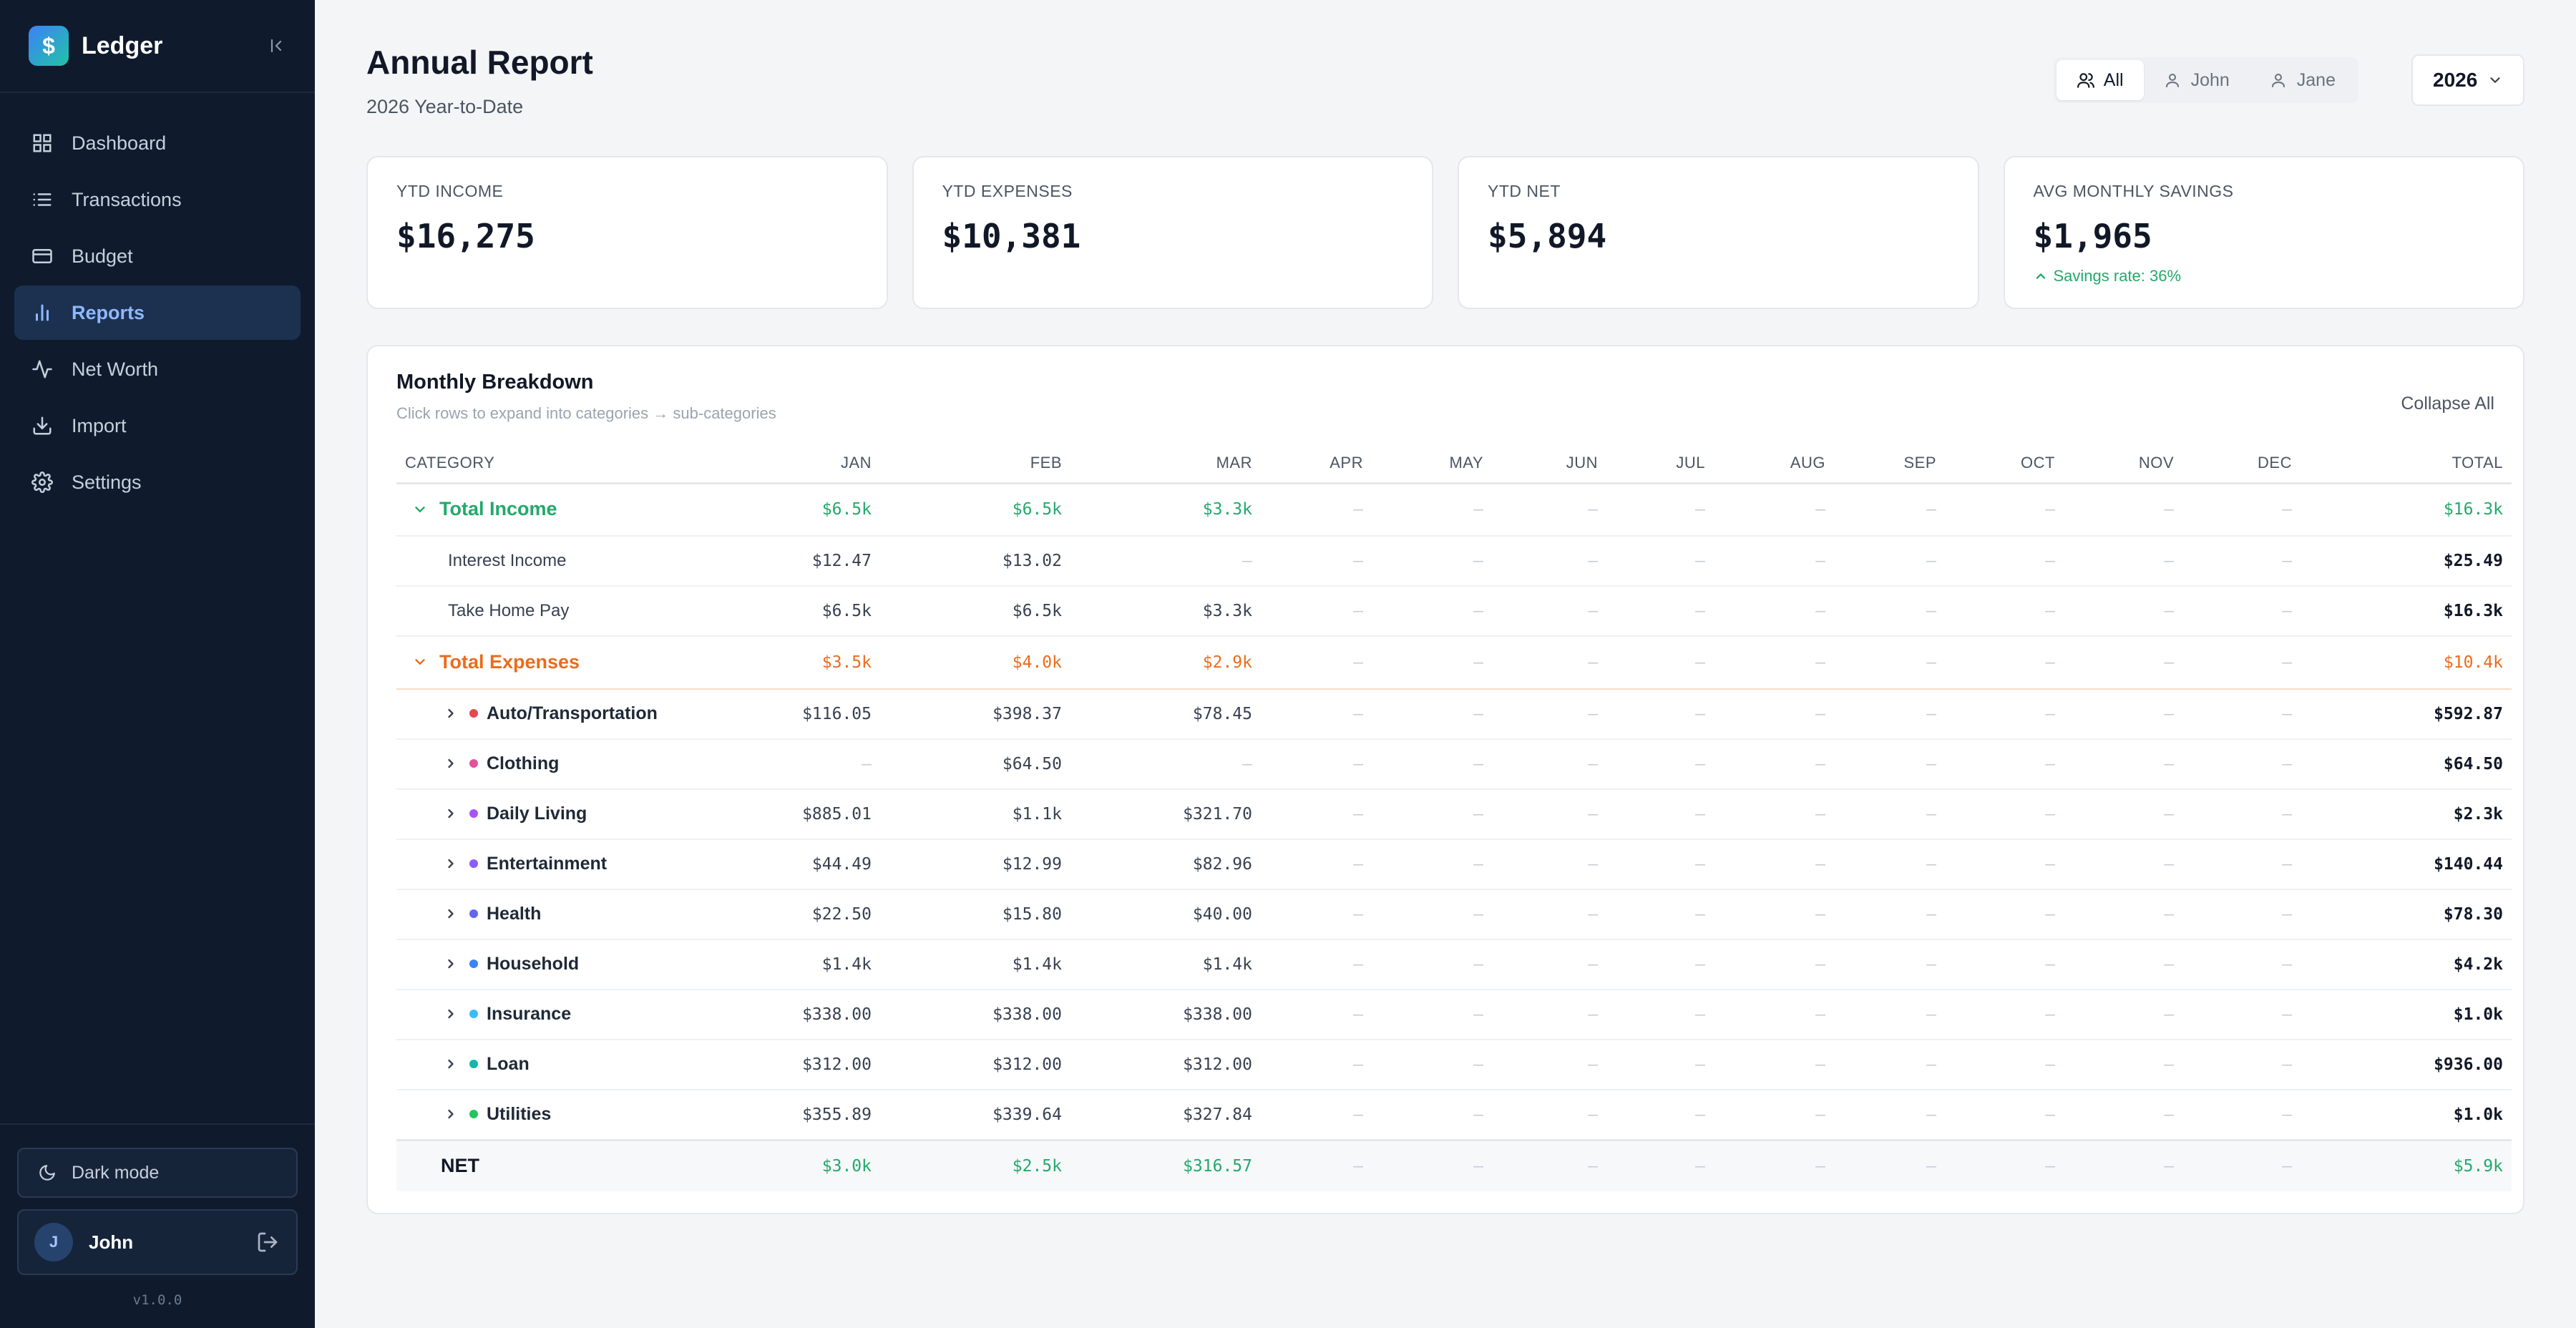  I want to click on breakdown-title: Monthly Breakdown, so click(495, 383).